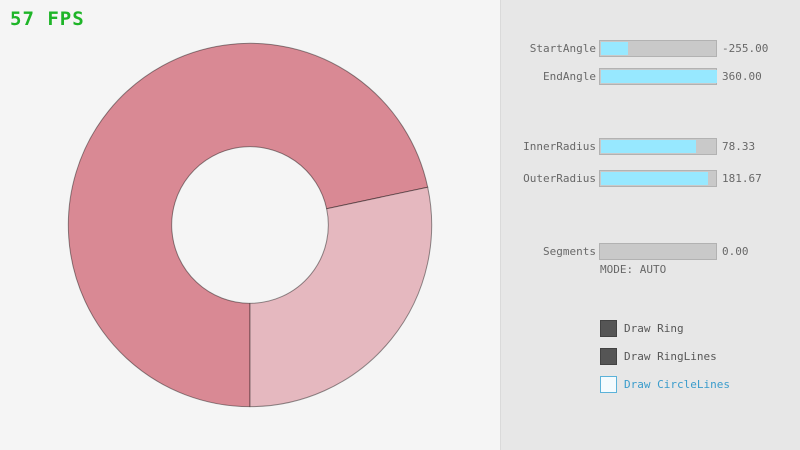 The image size is (800, 450). Describe the element at coordinates (400, 178) in the screenshot. I see `slider-row-outerradius: OuterRadius 181.67` at that location.